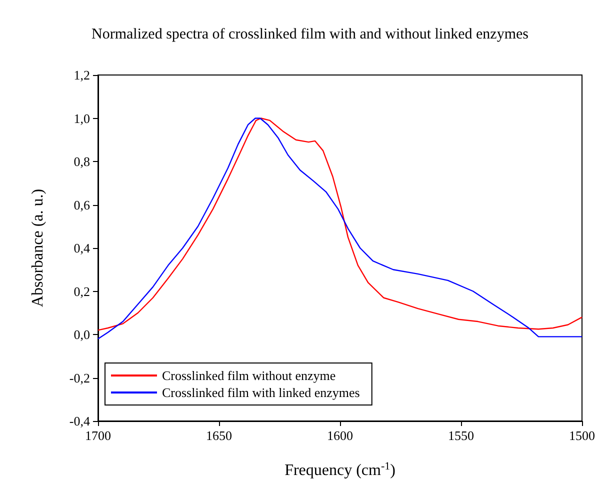 This screenshot has height=484, width=604. What do you see at coordinates (219, 435) in the screenshot?
I see `x-tick-label: 1650` at bounding box center [219, 435].